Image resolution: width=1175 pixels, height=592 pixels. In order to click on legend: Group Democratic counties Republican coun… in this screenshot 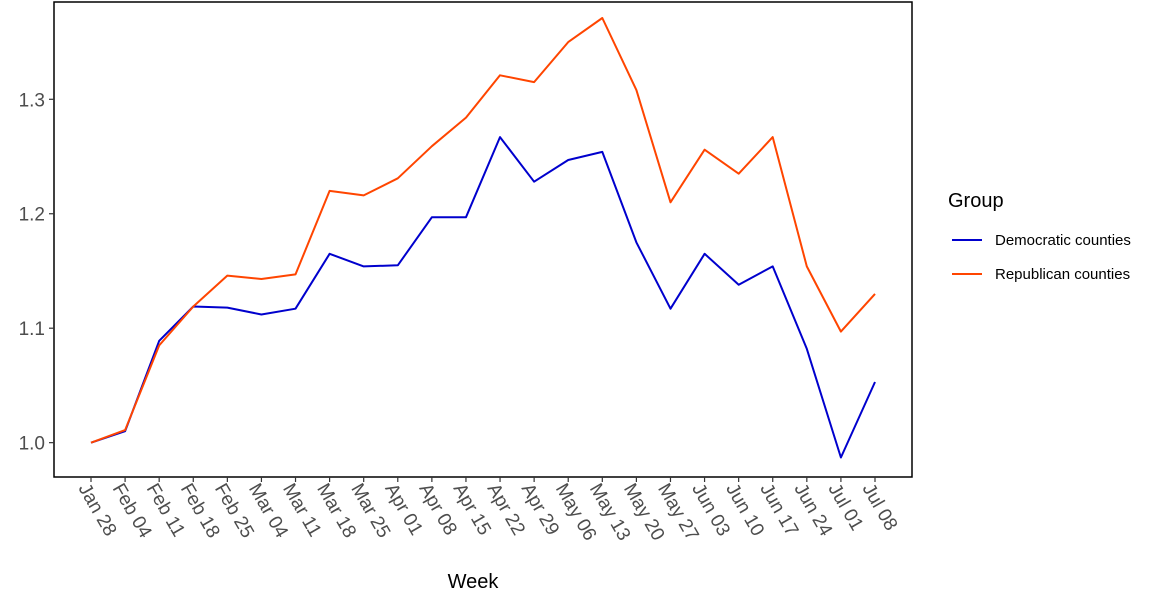, I will do `click(1039, 236)`.